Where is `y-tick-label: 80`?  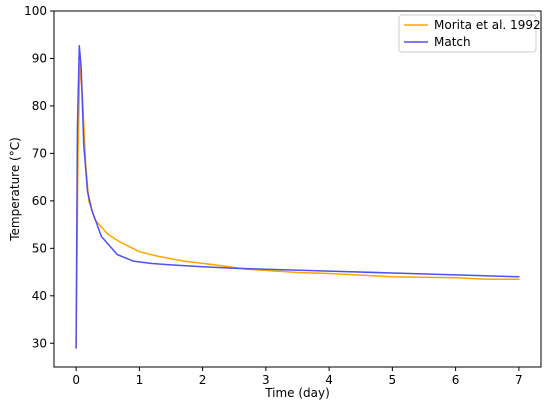
y-tick-label: 80 is located at coordinates (39, 106).